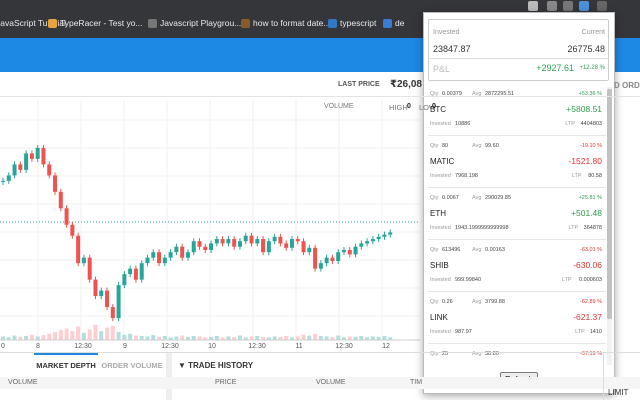 The image size is (640, 400). Describe the element at coordinates (463, 332) in the screenshot. I see `invested: 987.97` at that location.